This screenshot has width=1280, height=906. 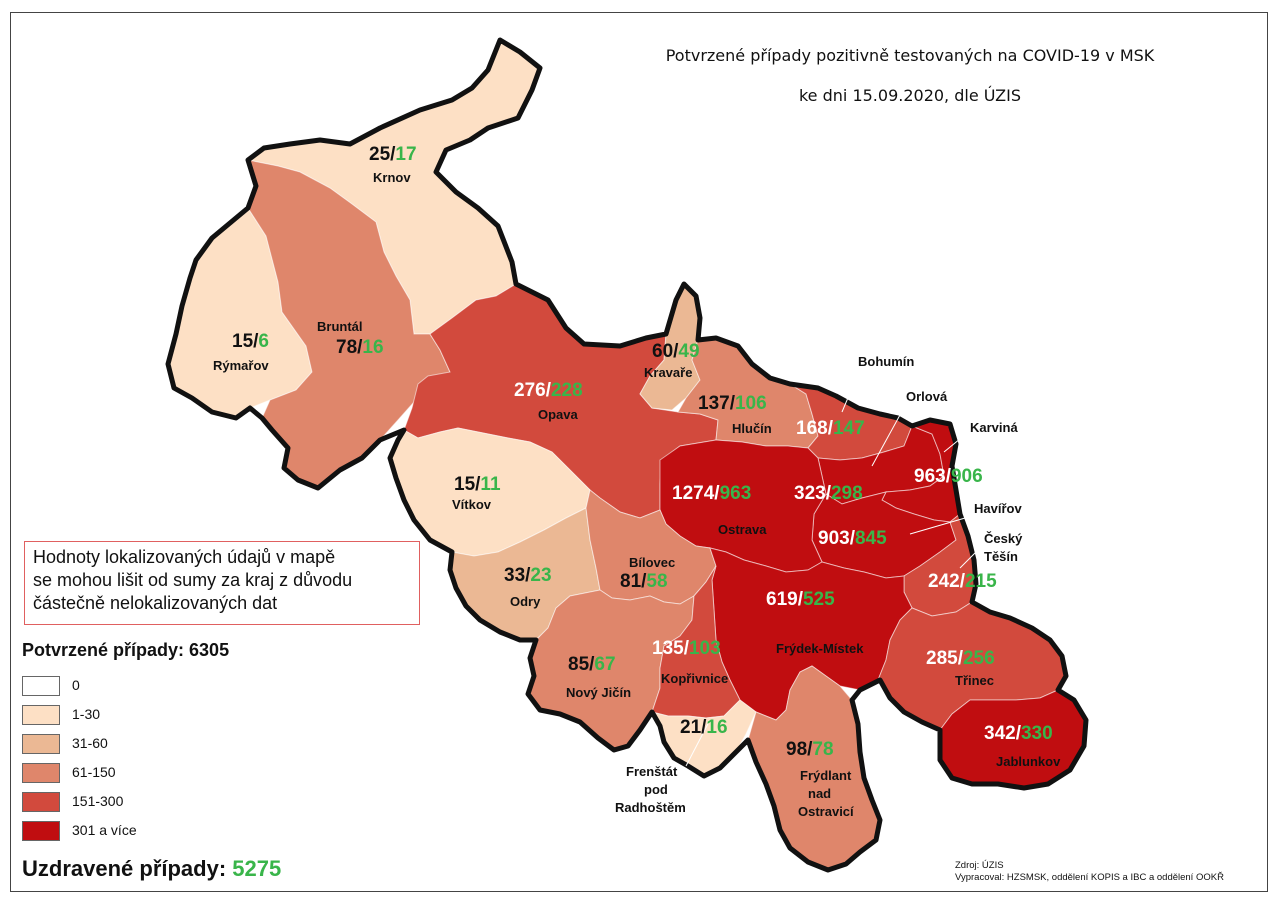 What do you see at coordinates (834, 538) in the screenshot?
I see `confirmed-count: 903` at bounding box center [834, 538].